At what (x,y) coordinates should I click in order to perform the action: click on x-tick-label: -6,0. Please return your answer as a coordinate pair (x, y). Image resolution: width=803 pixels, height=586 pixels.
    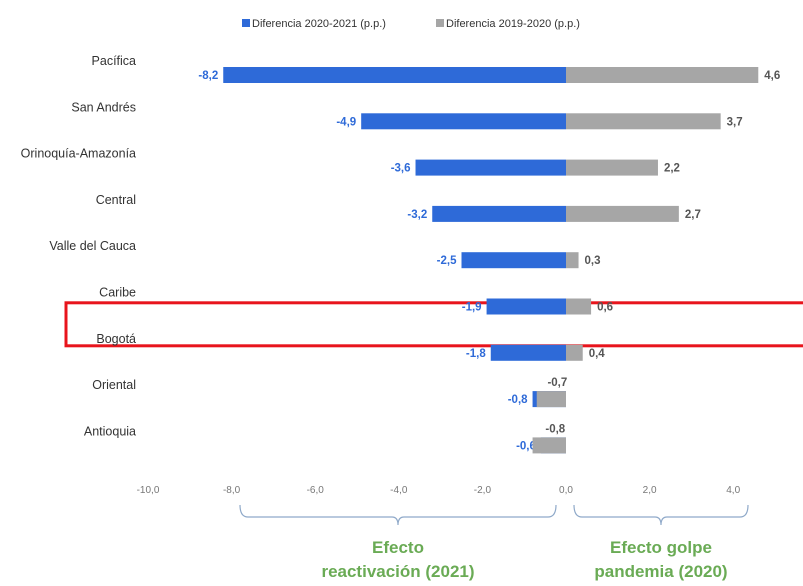
    Looking at the image, I should click on (316, 490).